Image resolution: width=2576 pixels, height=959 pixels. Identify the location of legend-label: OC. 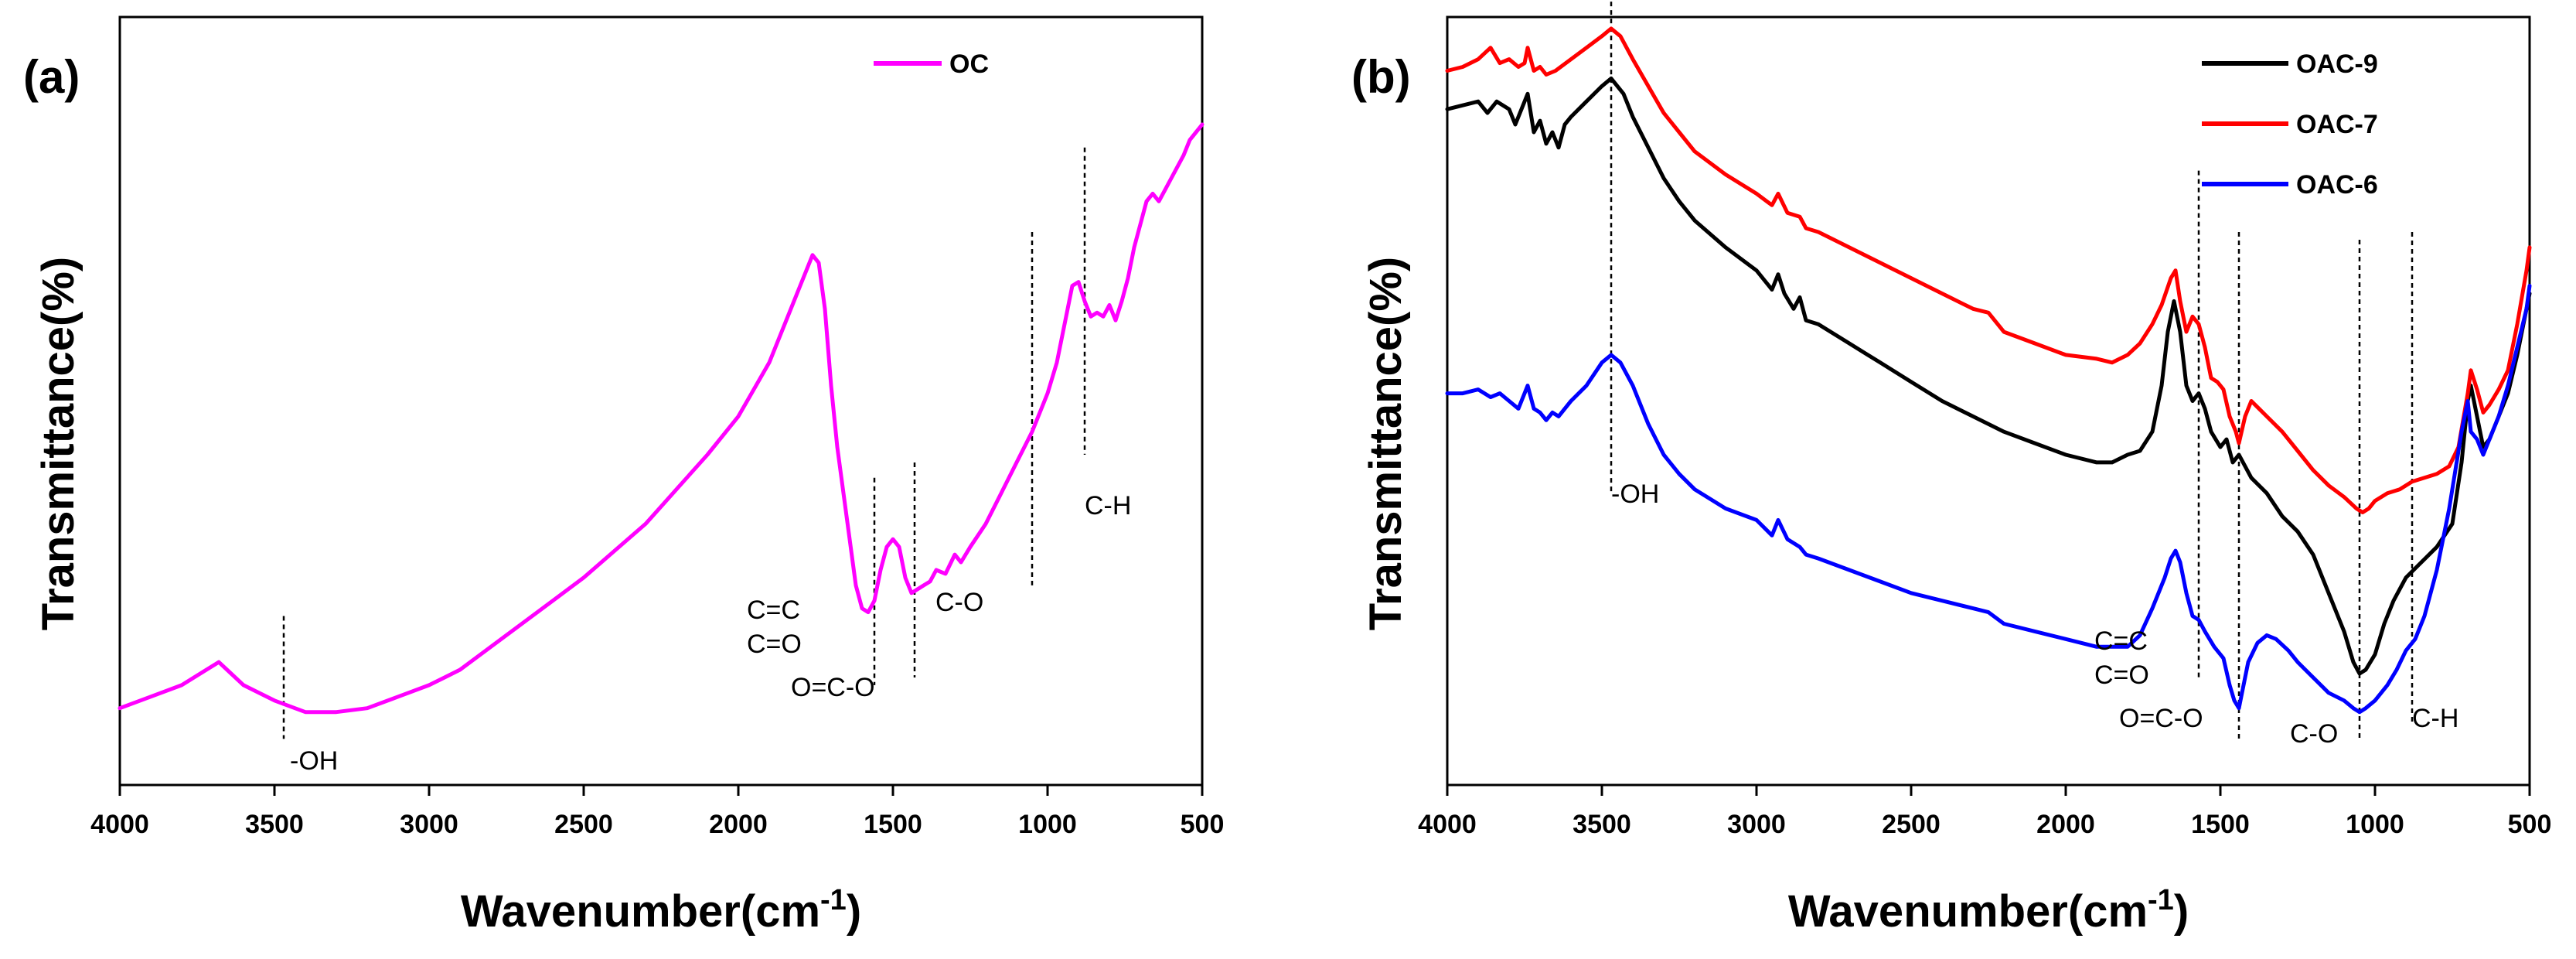
(969, 64).